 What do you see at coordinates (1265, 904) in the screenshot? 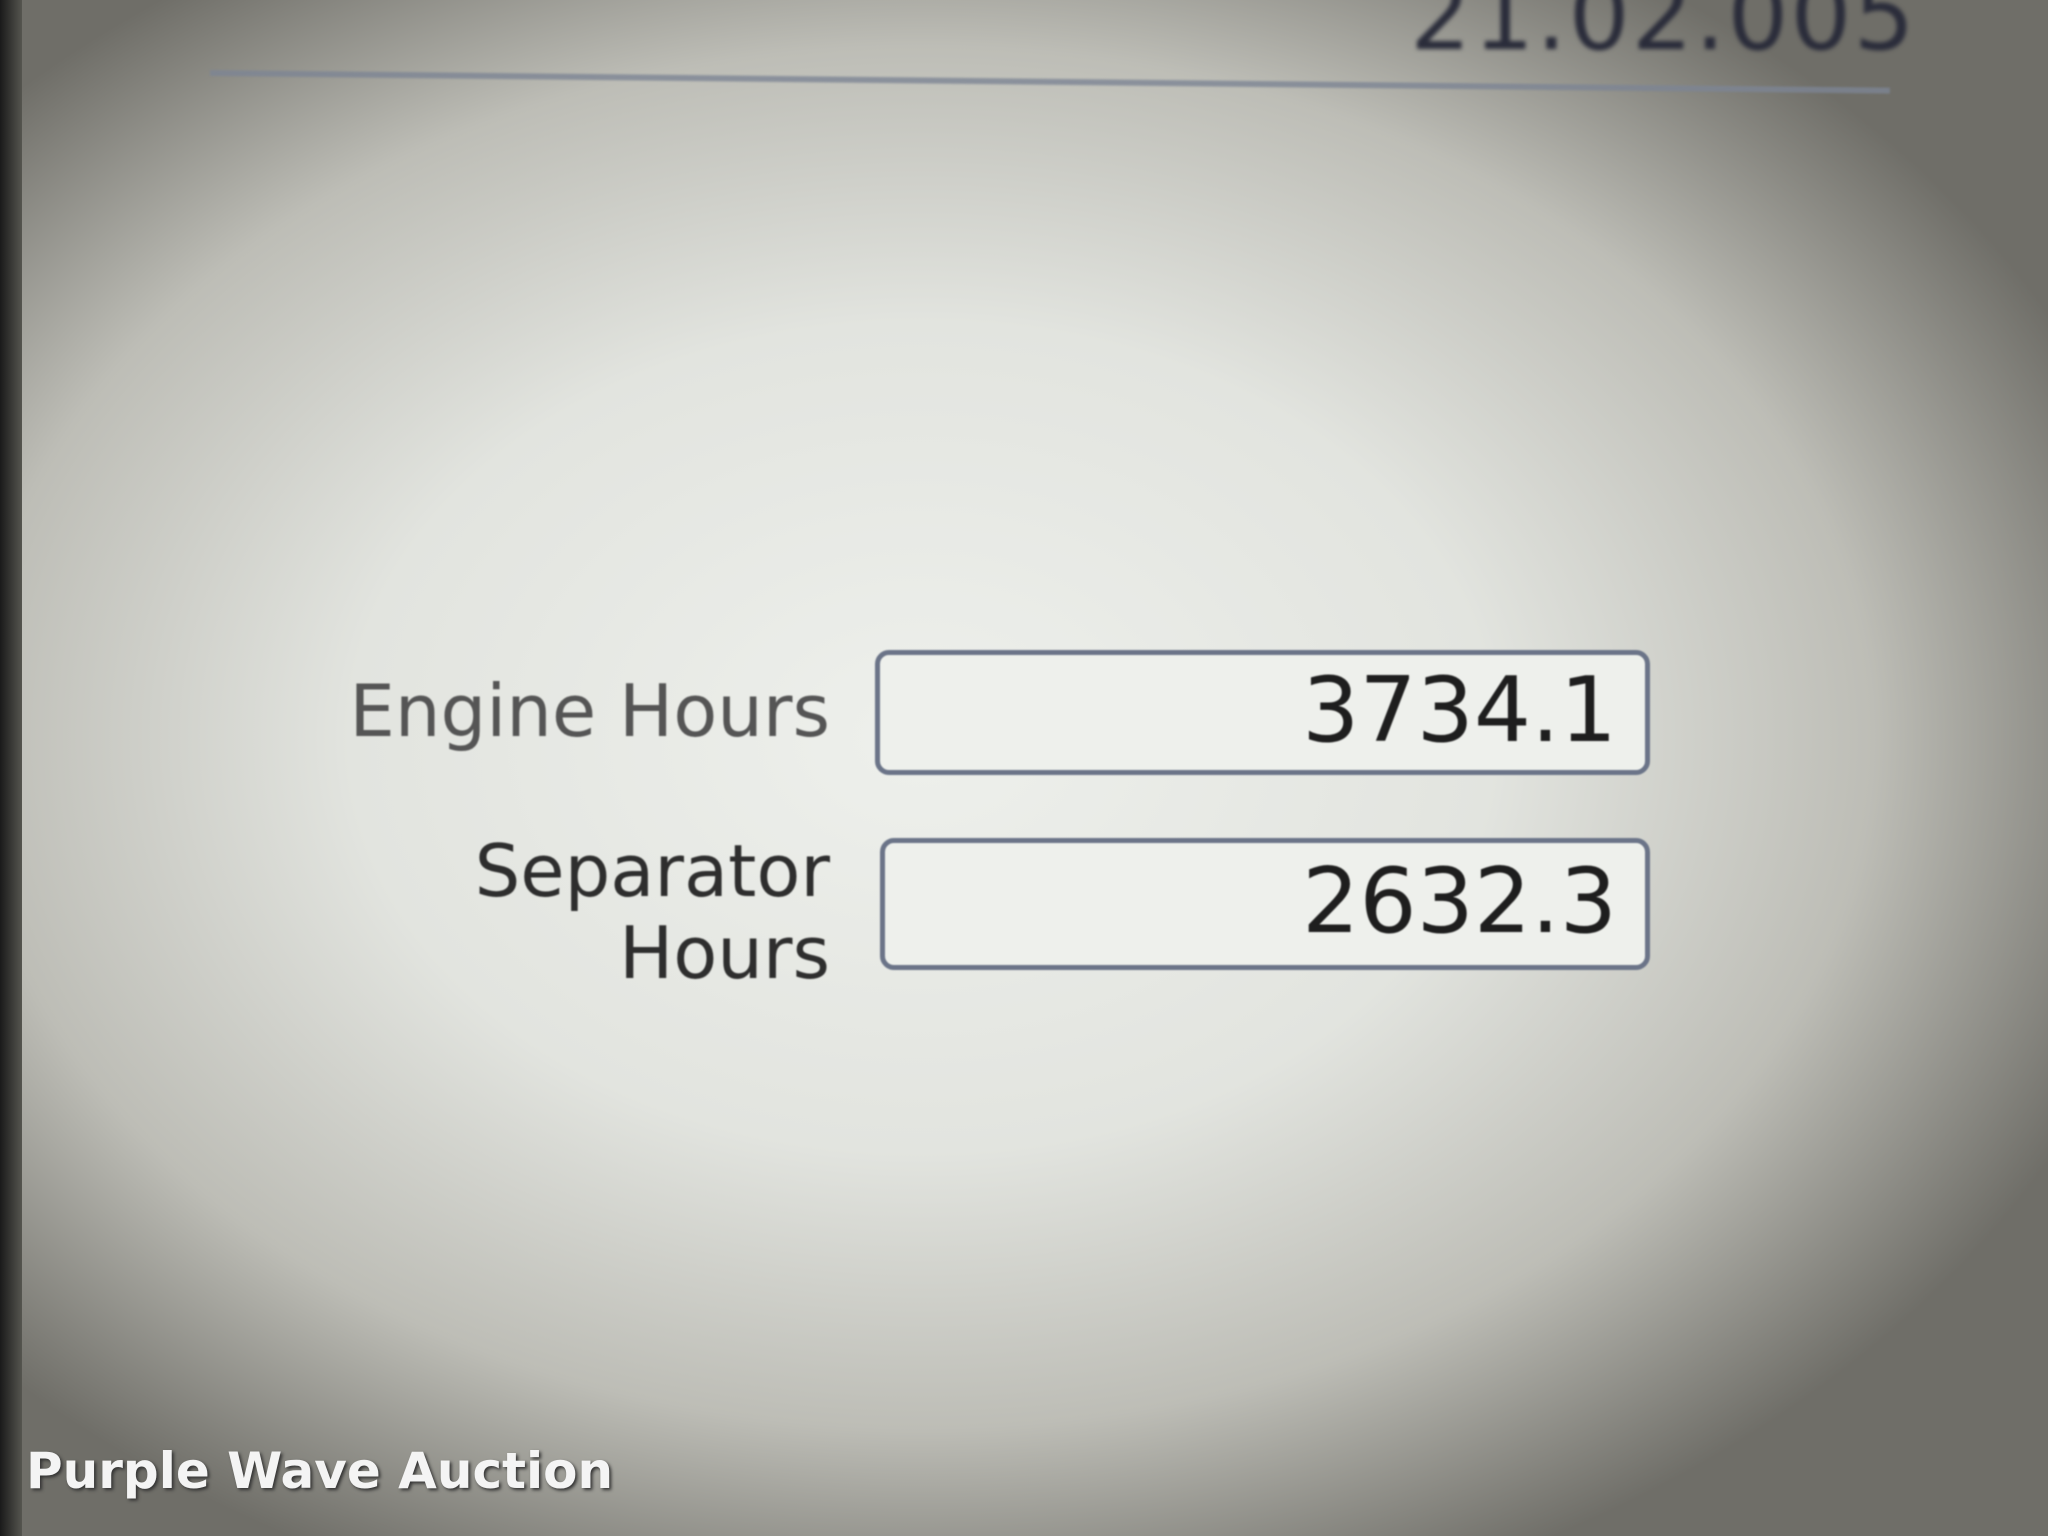
I see `separator-hours-field: 2632.3` at bounding box center [1265, 904].